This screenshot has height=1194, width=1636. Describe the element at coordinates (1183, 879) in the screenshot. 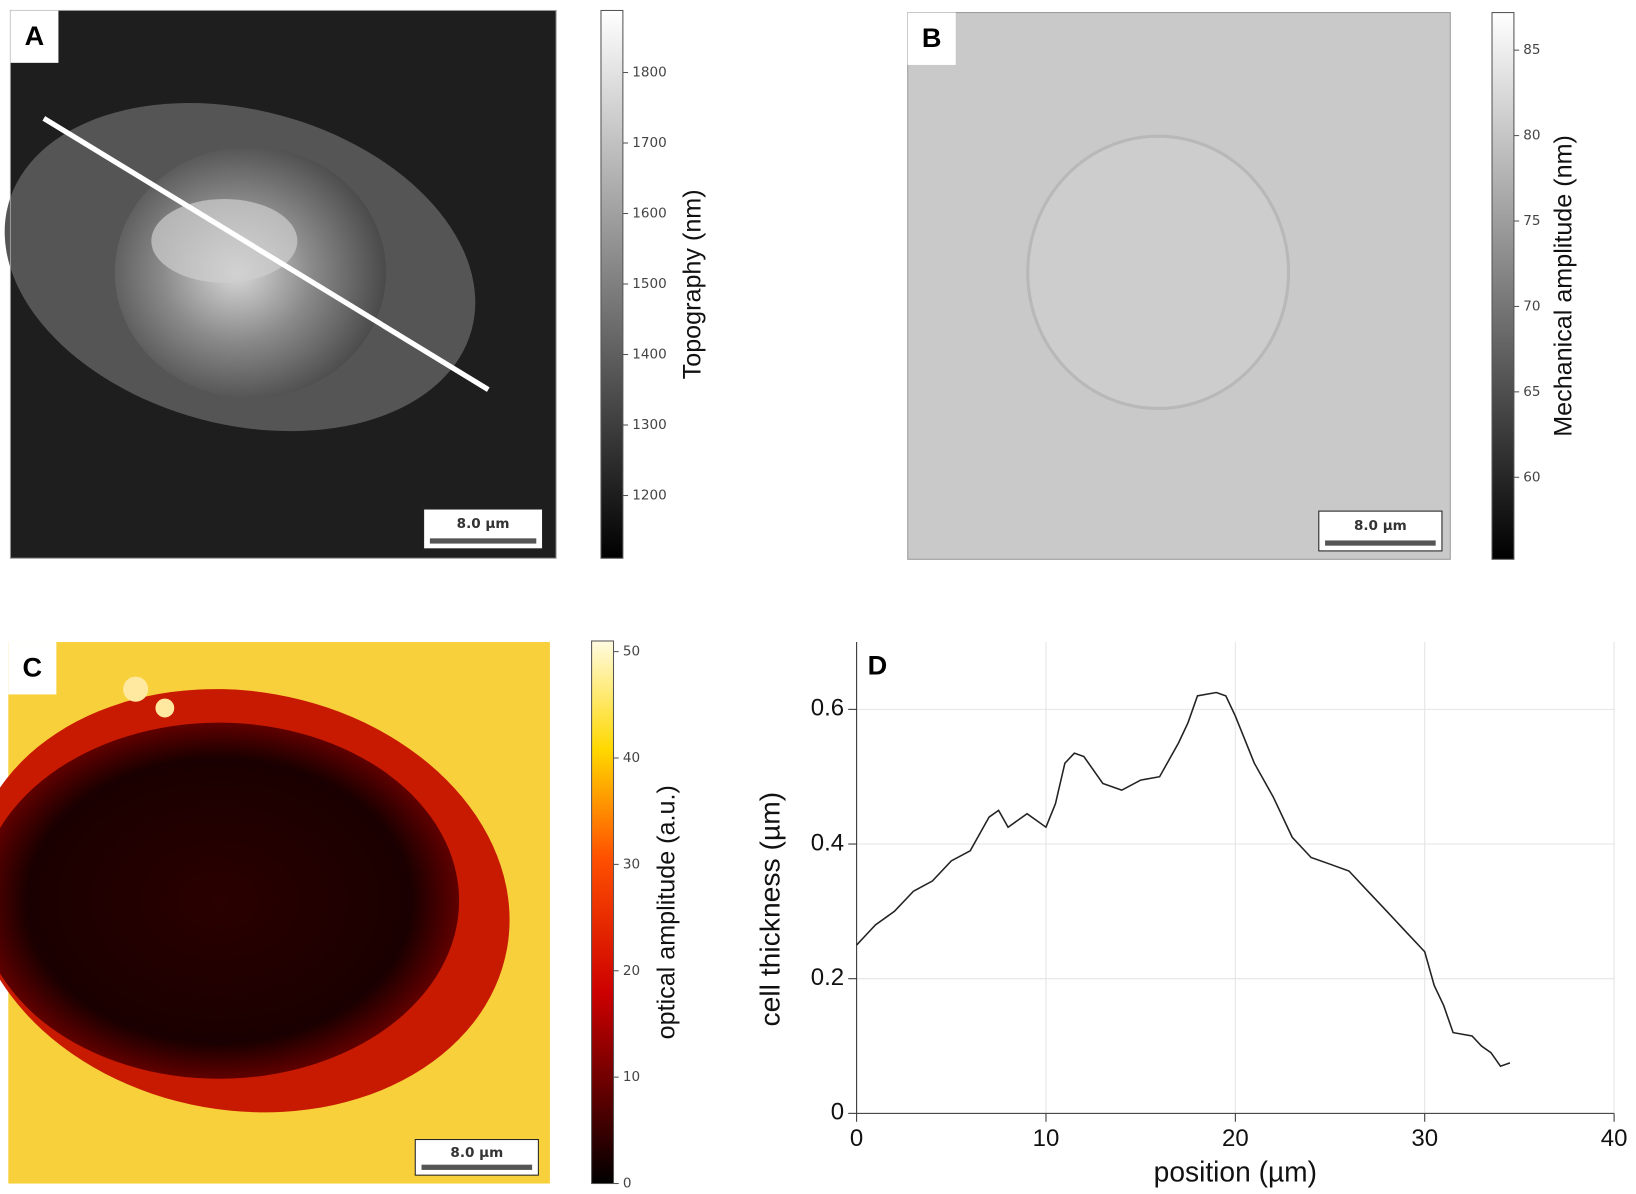

I see `data-line` at that location.